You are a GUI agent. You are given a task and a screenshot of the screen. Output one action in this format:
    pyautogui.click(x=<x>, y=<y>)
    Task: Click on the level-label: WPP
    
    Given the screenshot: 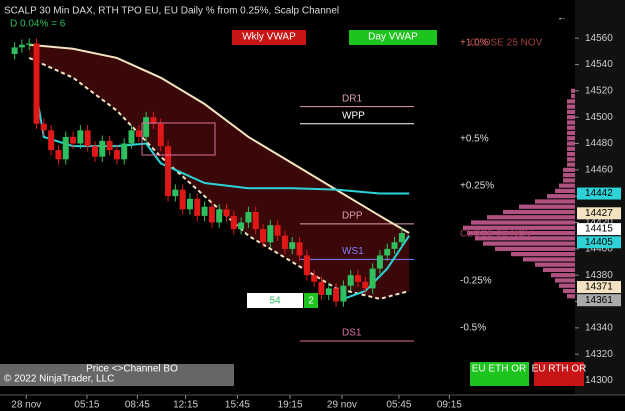 What is the action you would take?
    pyautogui.click(x=353, y=115)
    